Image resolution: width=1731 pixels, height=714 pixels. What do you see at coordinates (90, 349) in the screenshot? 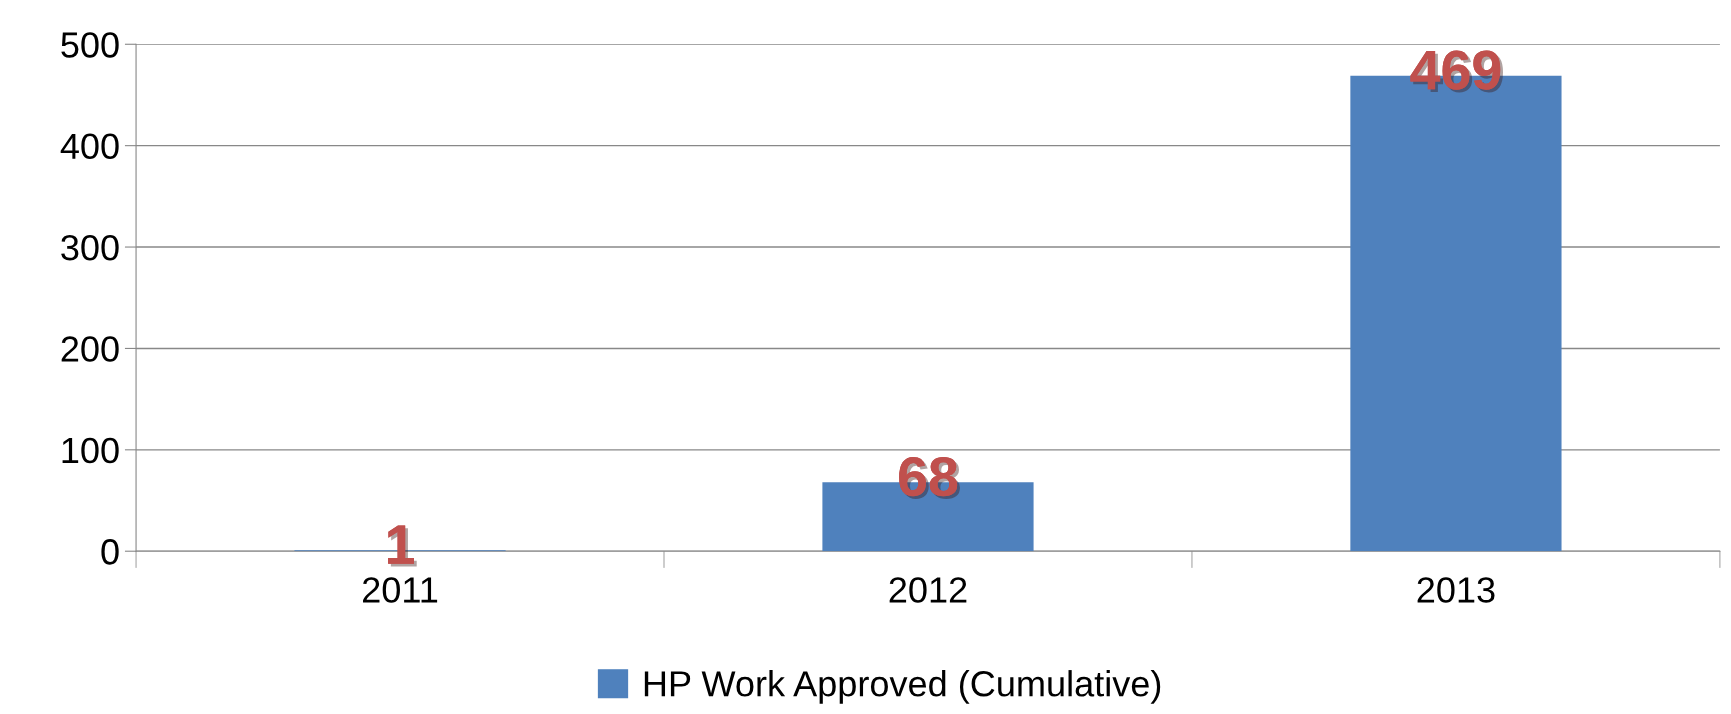
I see `y-tick-label: 200` at bounding box center [90, 349].